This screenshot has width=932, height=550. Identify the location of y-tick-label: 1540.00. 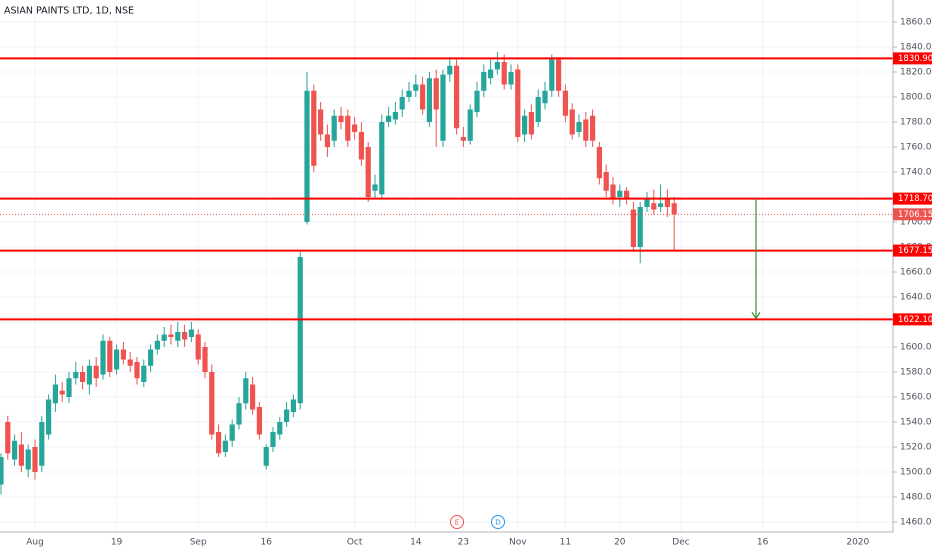
(916, 423).